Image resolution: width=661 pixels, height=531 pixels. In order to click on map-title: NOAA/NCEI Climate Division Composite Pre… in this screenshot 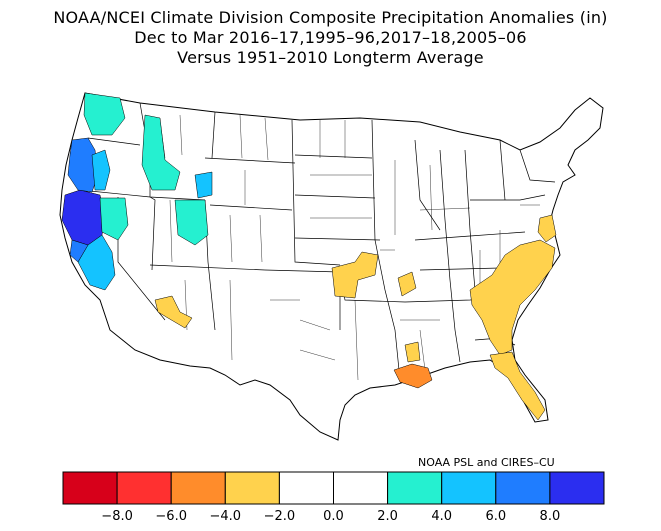, I will do `click(330, 17)`.